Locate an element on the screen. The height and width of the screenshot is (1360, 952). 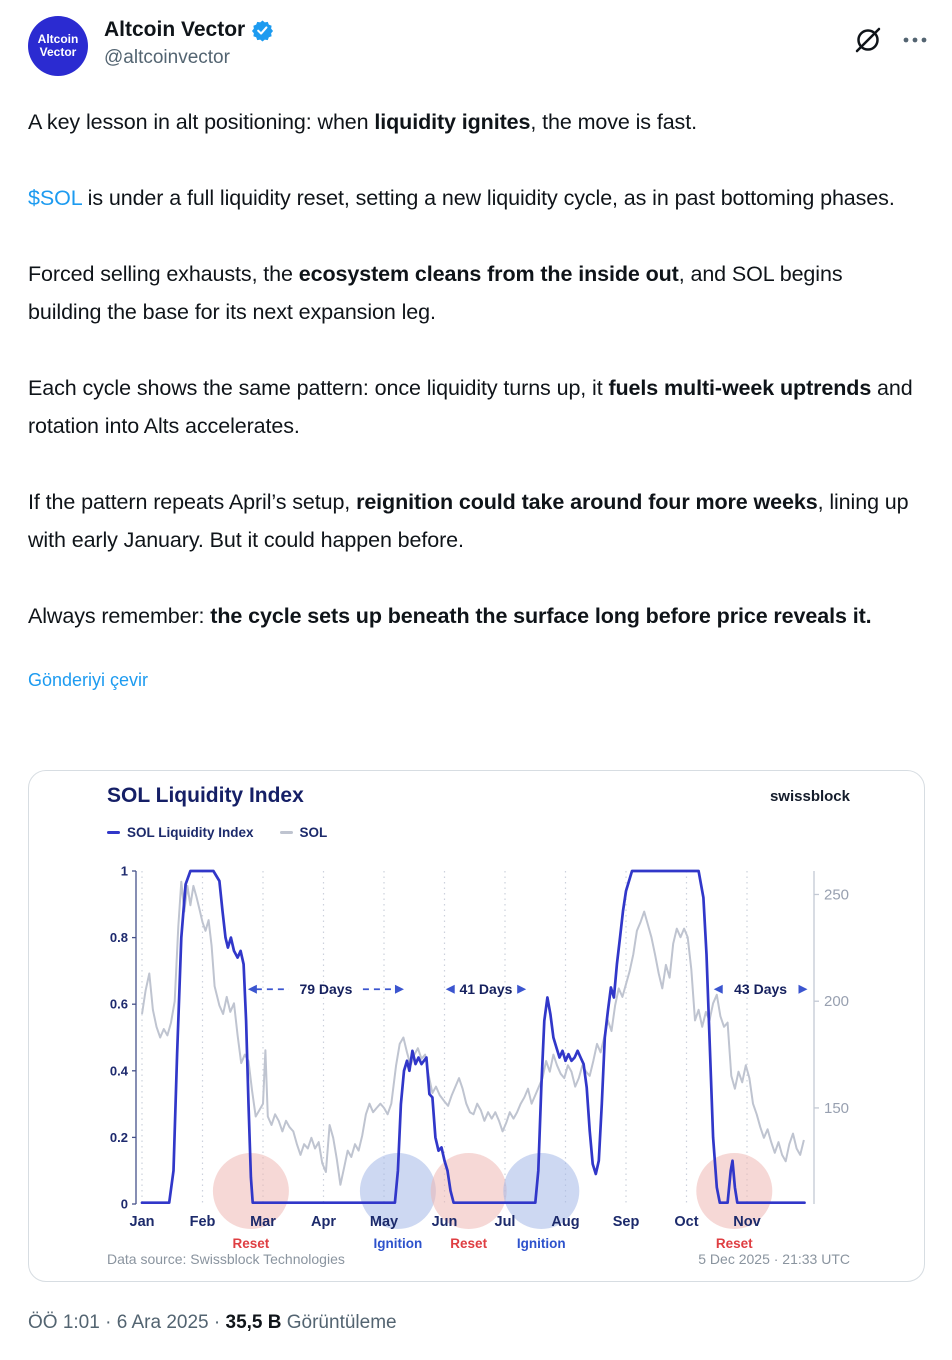
more-options-icon is located at coordinates (915, 40).